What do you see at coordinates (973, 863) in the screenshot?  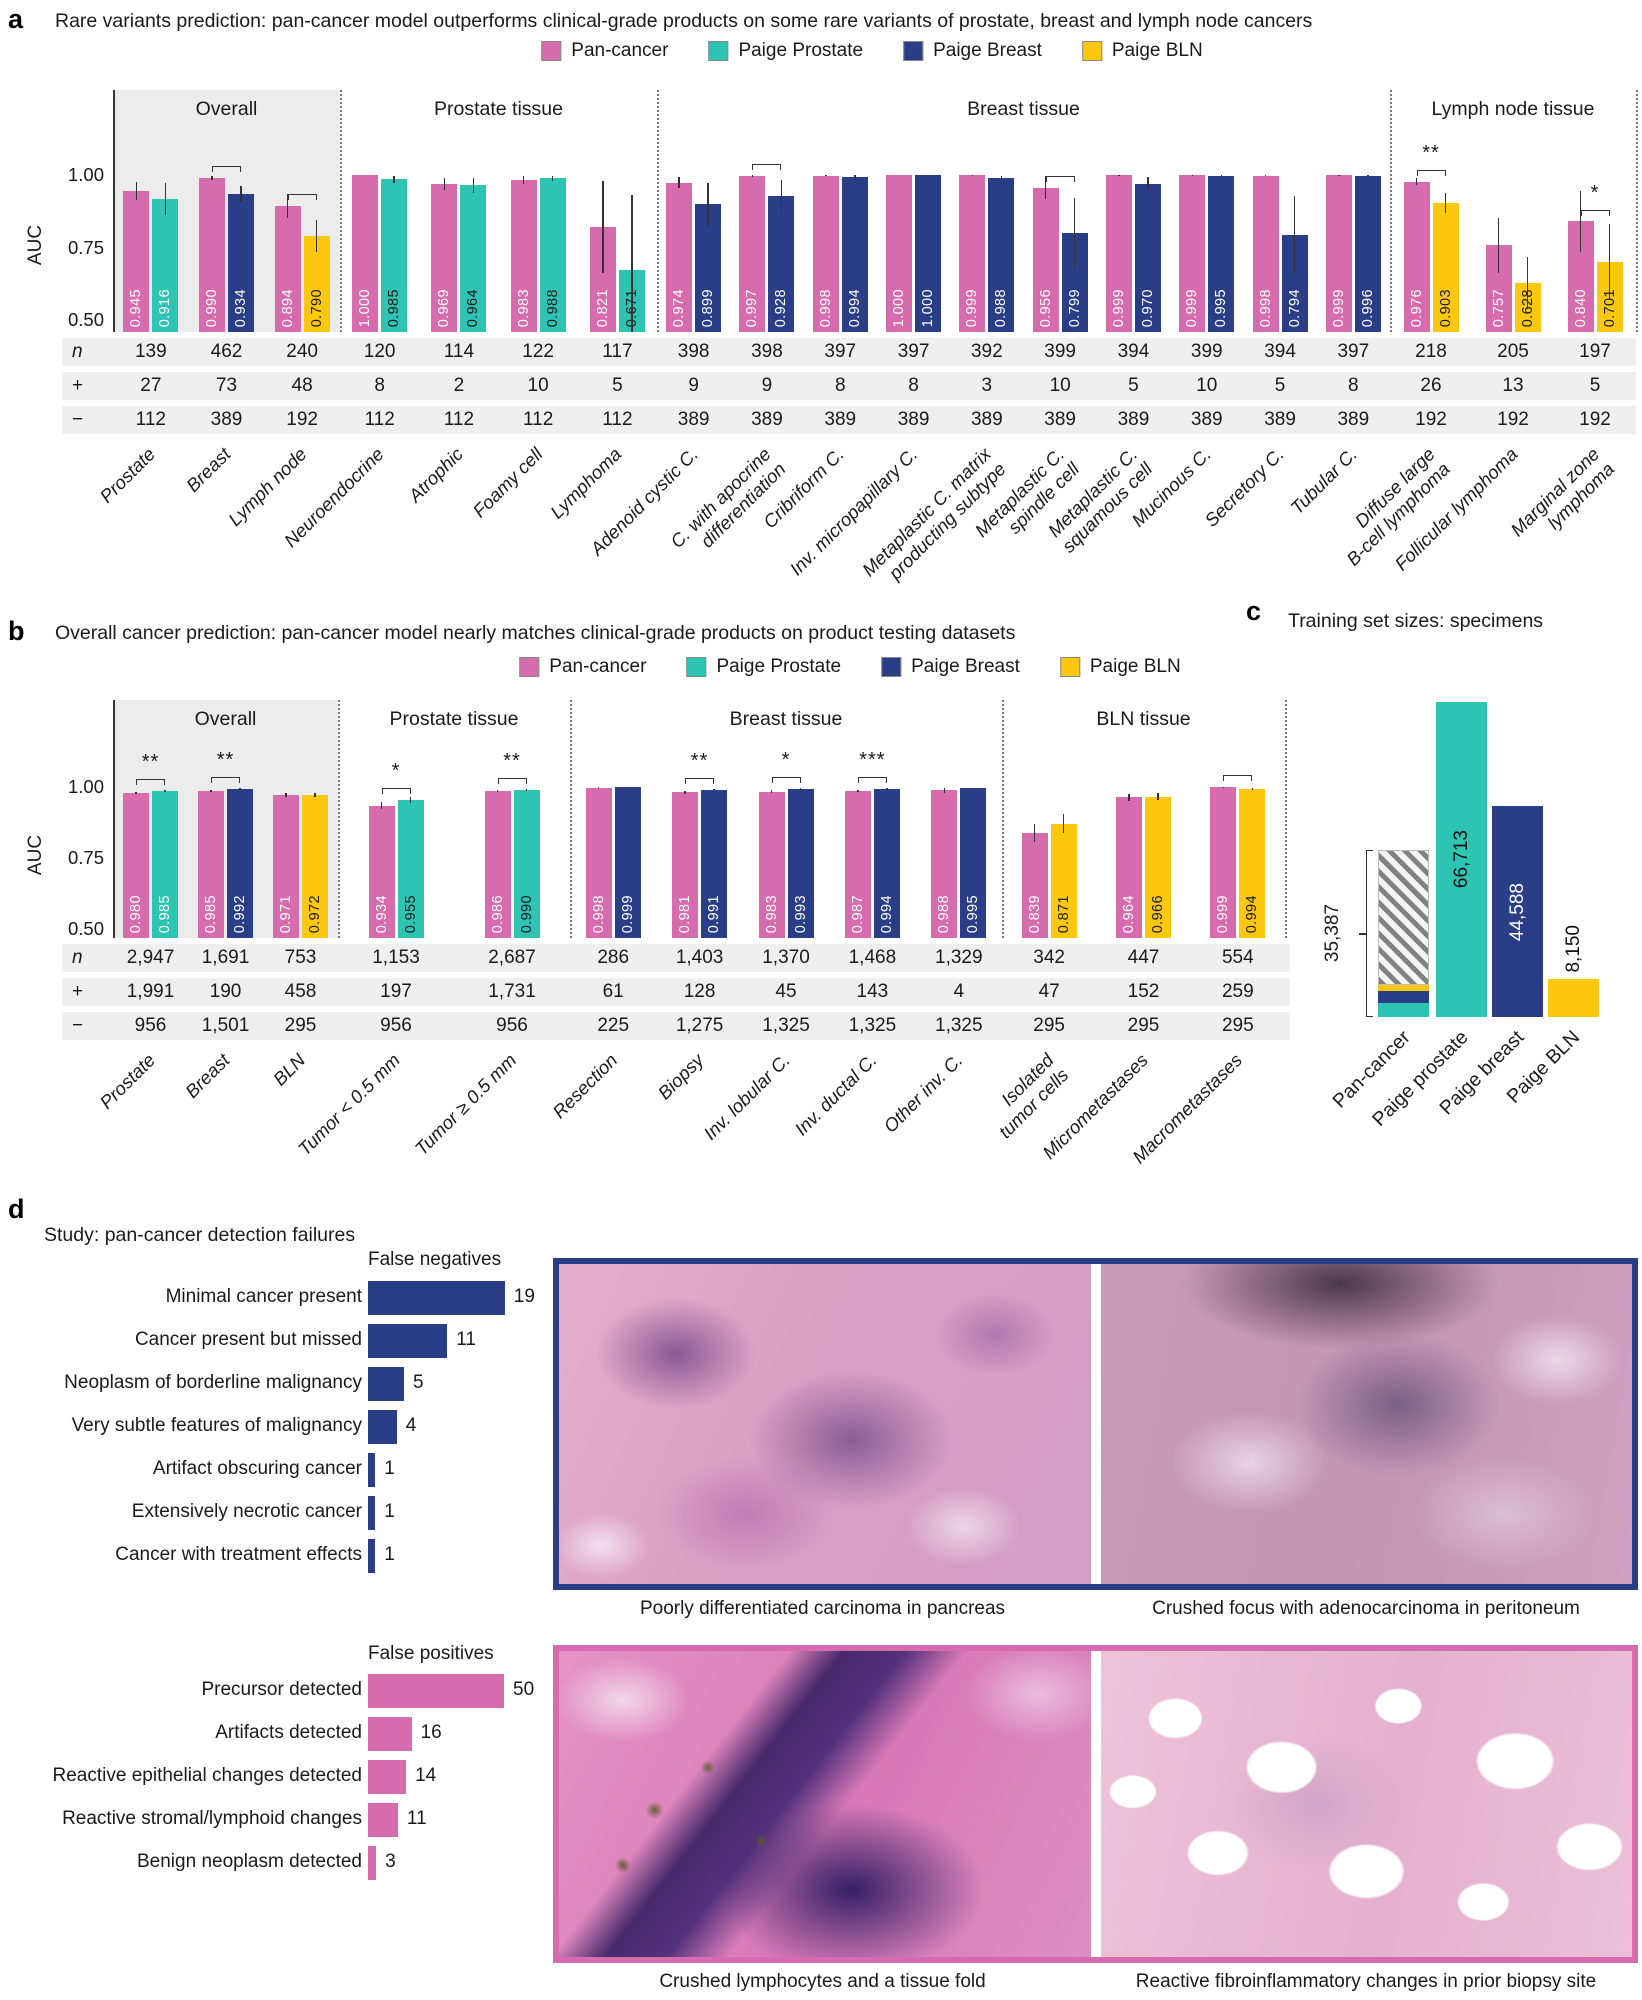 I see `auc-bar: 0.995` at bounding box center [973, 863].